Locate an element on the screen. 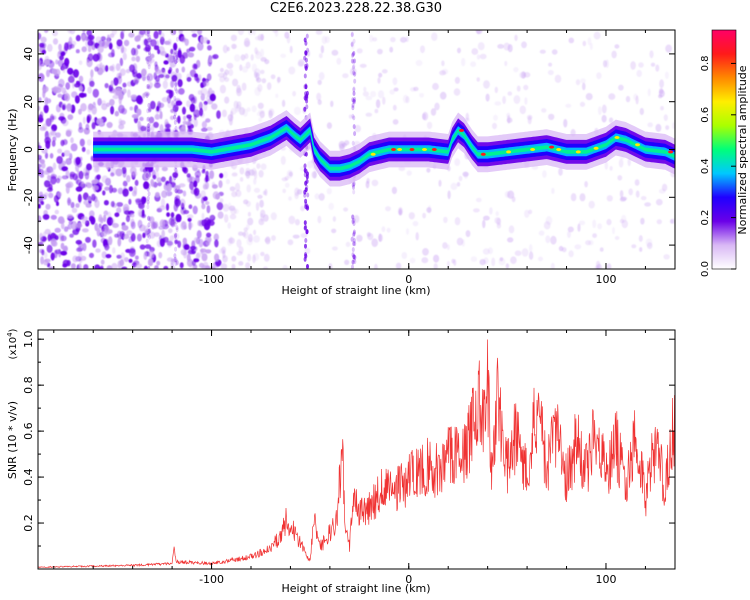 Image resolution: width=750 pixels, height=600 pixels. colorbar-tick-label: 0.0 is located at coordinates (705, 269).